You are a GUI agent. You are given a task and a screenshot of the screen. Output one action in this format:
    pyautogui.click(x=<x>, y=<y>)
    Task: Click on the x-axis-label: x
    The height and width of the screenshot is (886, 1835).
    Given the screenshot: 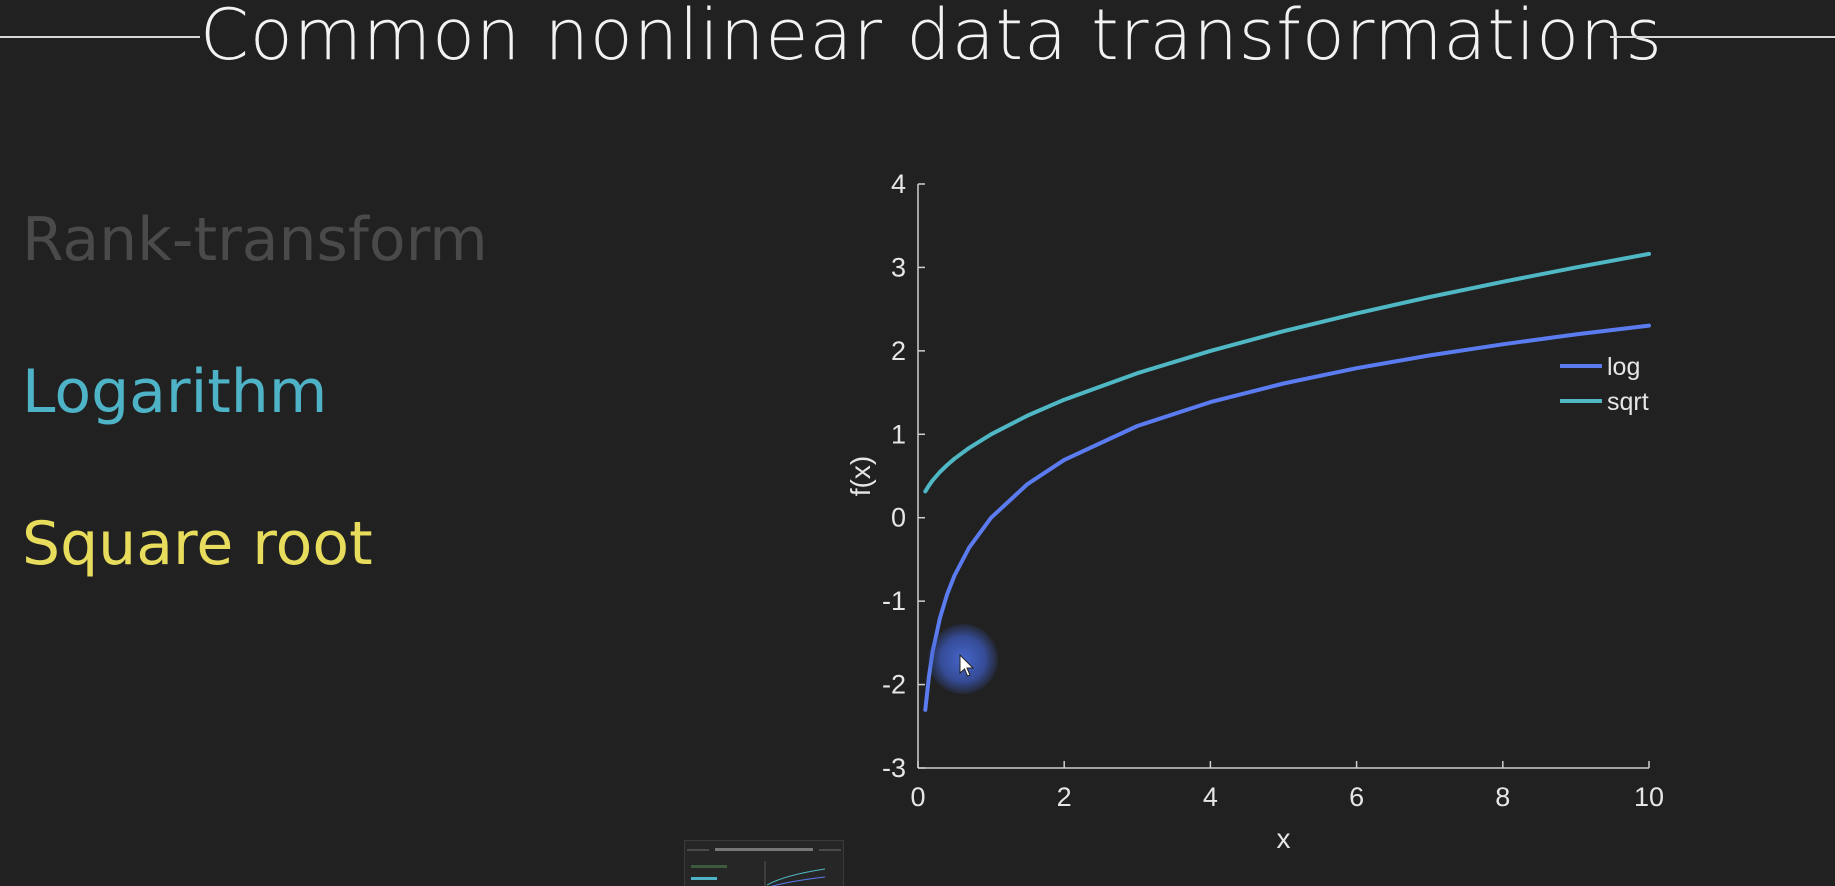 What is the action you would take?
    pyautogui.click(x=1284, y=838)
    